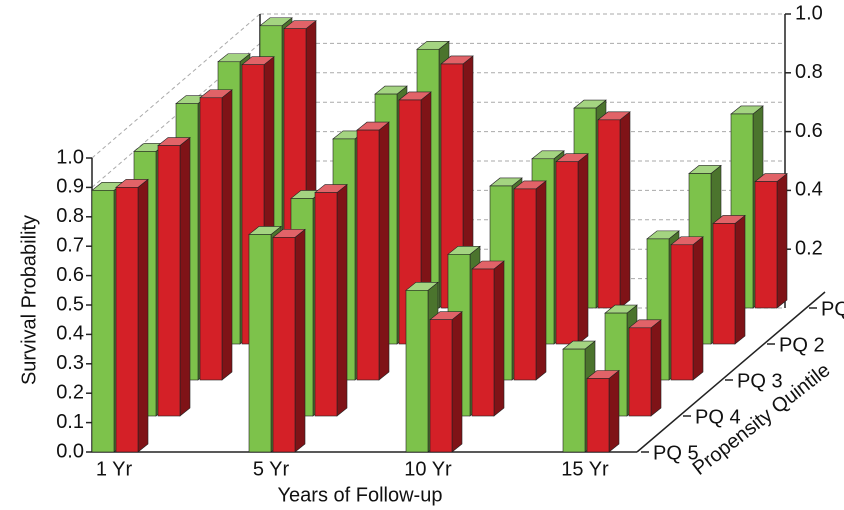 This screenshot has height=510, width=844. I want to click on x-tick-label: 1 Yr, so click(114, 469).